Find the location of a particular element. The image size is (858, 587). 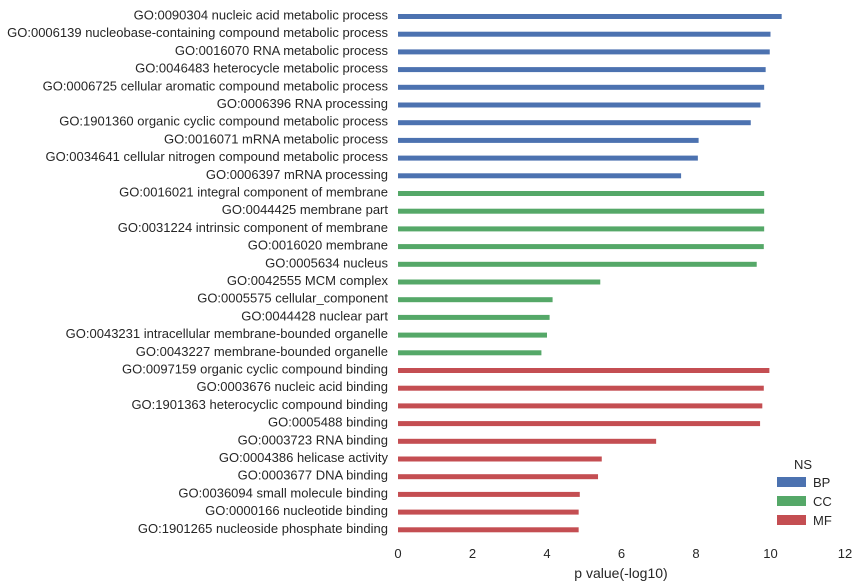

category-label: GO:0044425 membrane part is located at coordinates (305, 209).